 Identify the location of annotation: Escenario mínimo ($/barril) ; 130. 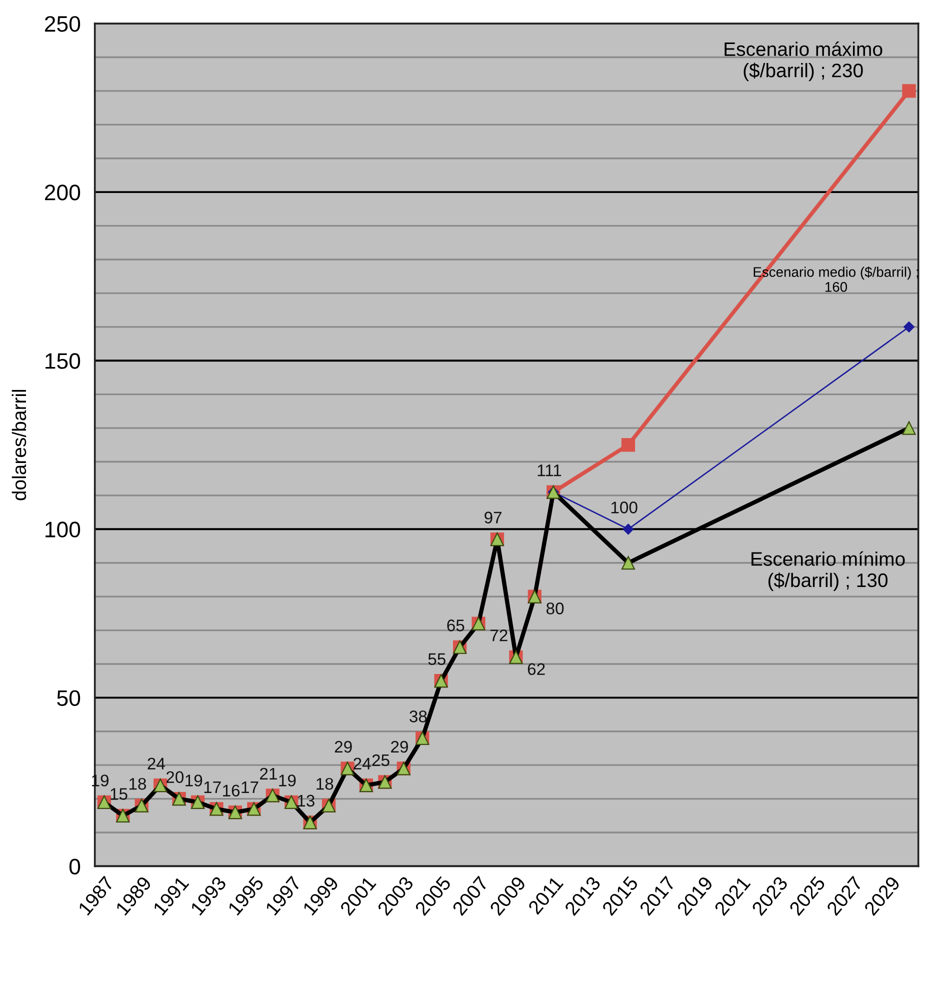
(828, 571).